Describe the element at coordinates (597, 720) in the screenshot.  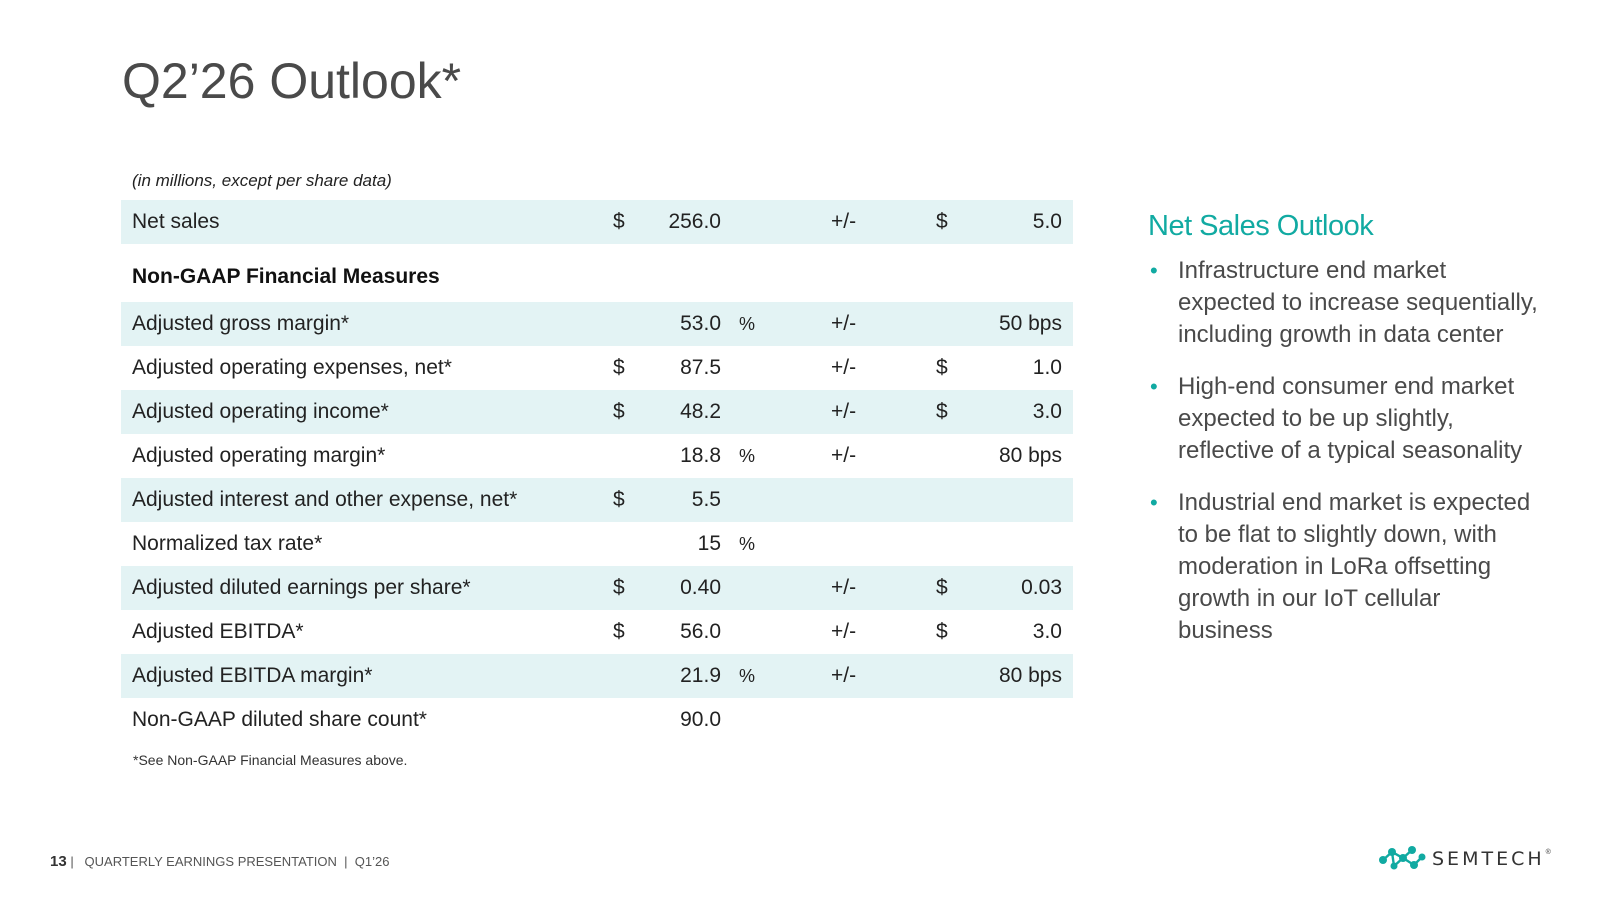
I see `table-row: Non-GAAP diluted share count* 90.0` at that location.